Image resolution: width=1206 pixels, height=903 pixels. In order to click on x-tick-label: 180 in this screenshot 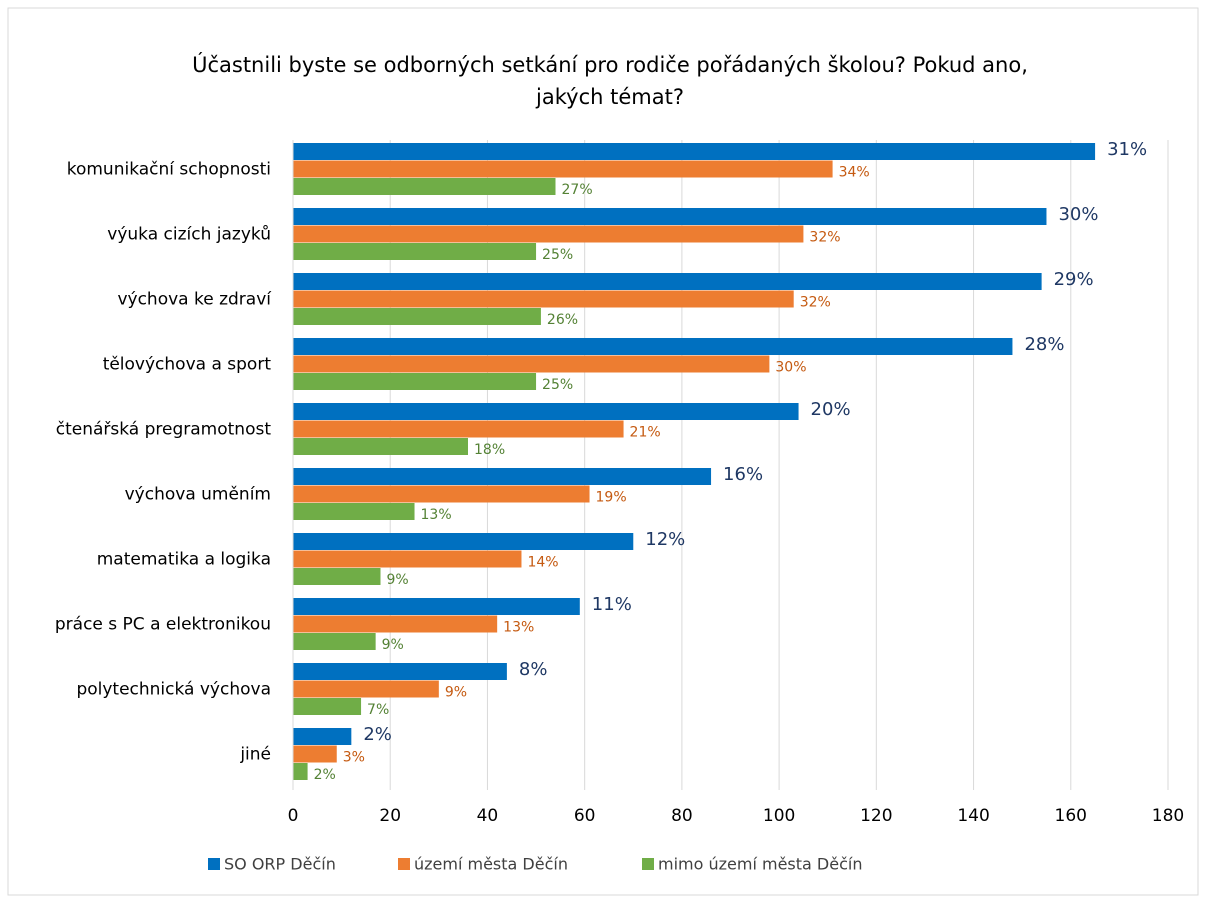, I will do `click(1168, 816)`.